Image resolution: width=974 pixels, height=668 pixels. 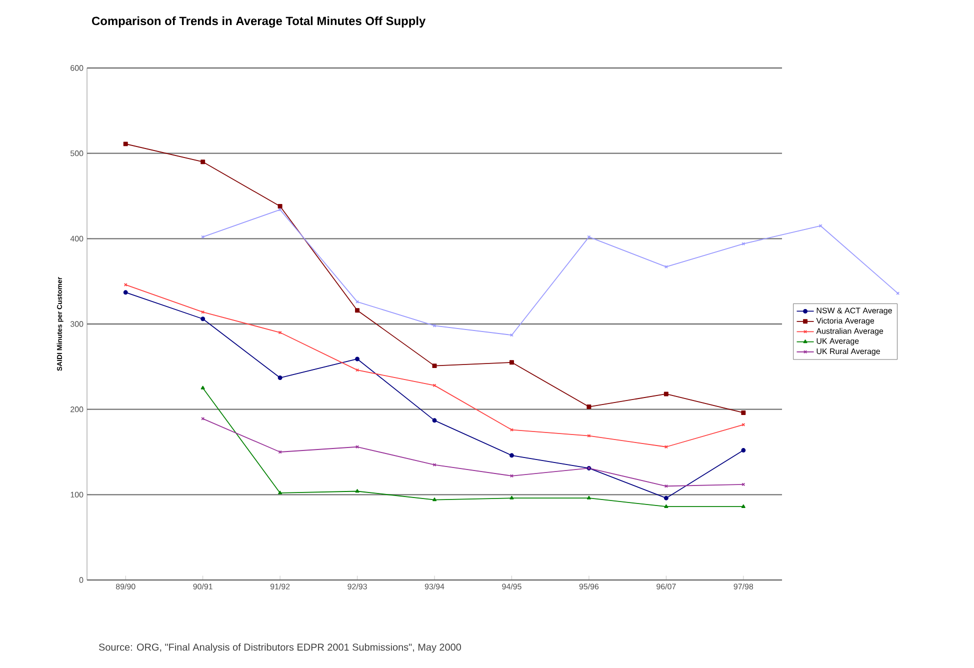 I want to click on chart-title: Comparison of Trends in Average Total Minutes Off Supply, so click(x=259, y=22).